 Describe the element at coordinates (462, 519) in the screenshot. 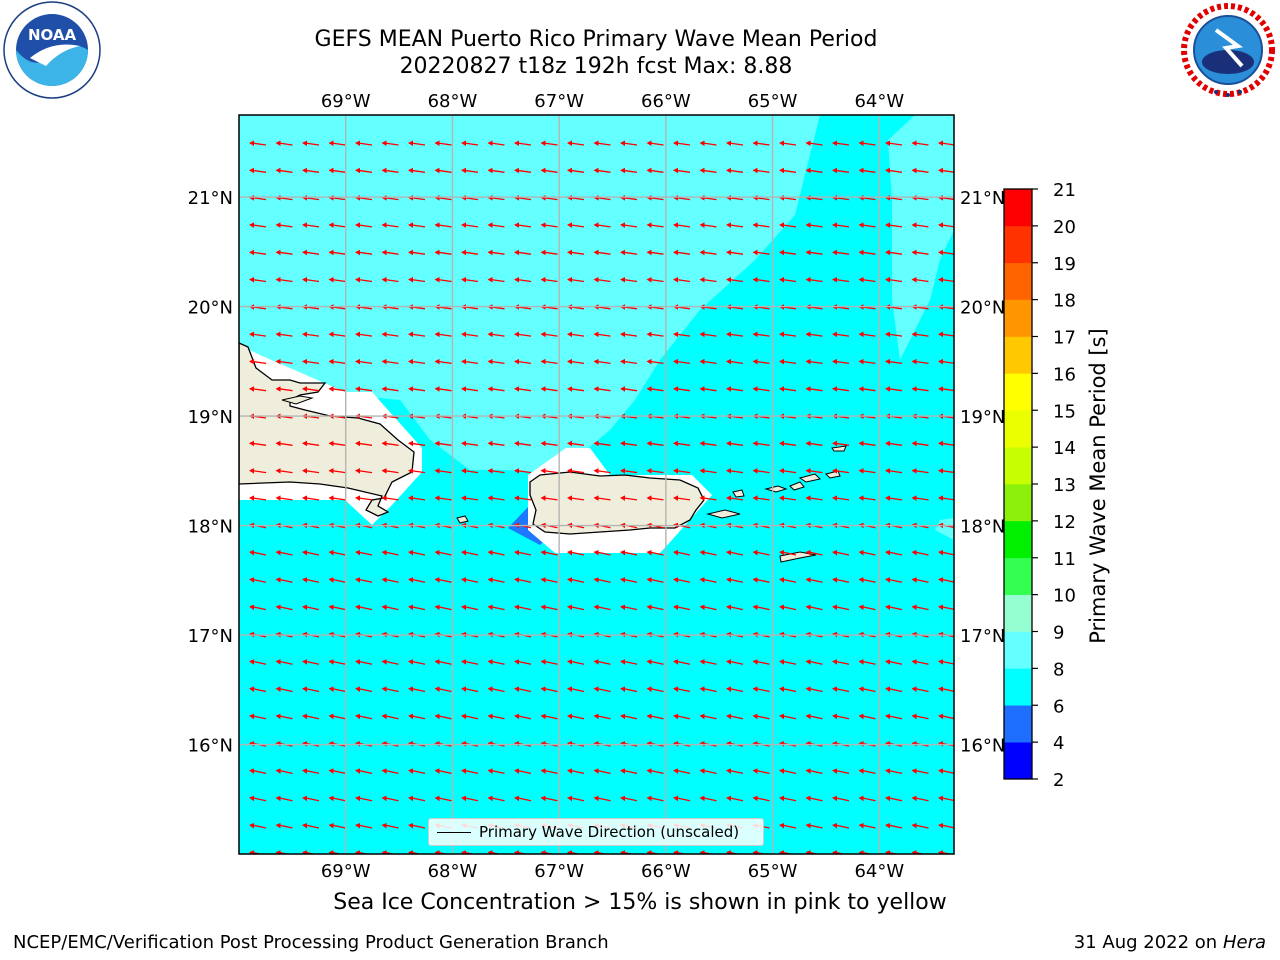

I see `mona-island` at that location.